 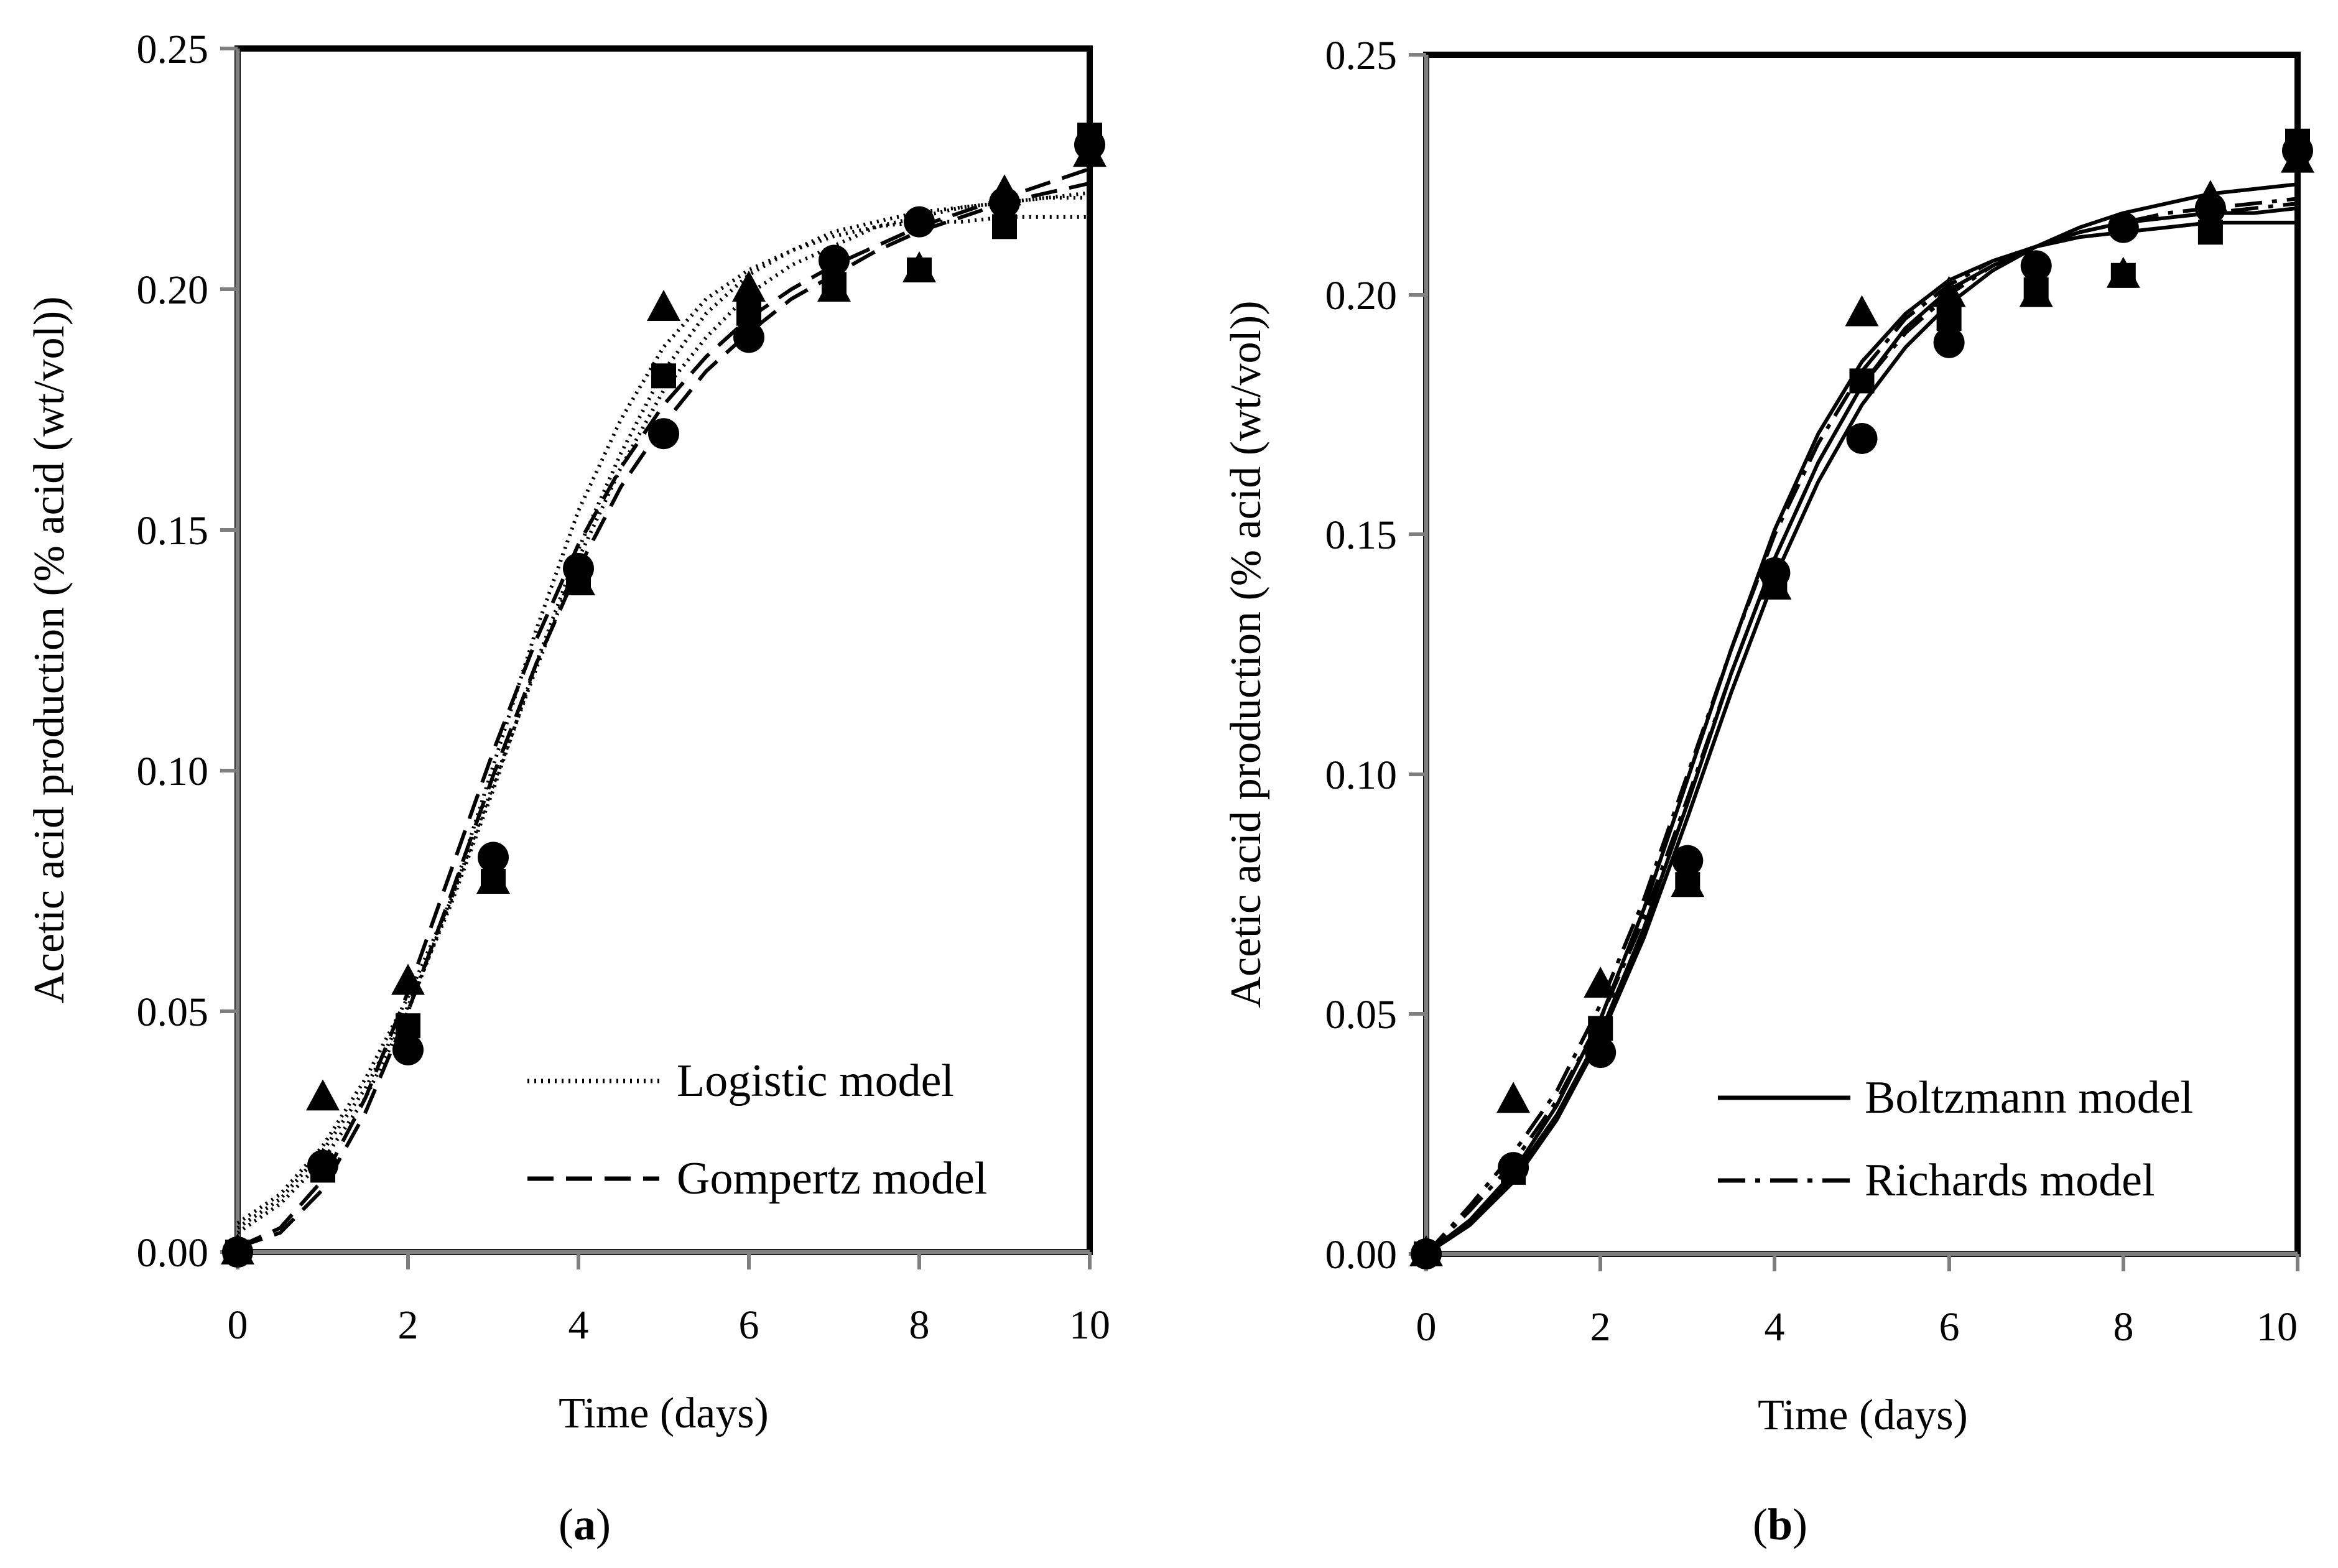 I want to click on legend-label-logistic: Logistic model, so click(x=815, y=1080).